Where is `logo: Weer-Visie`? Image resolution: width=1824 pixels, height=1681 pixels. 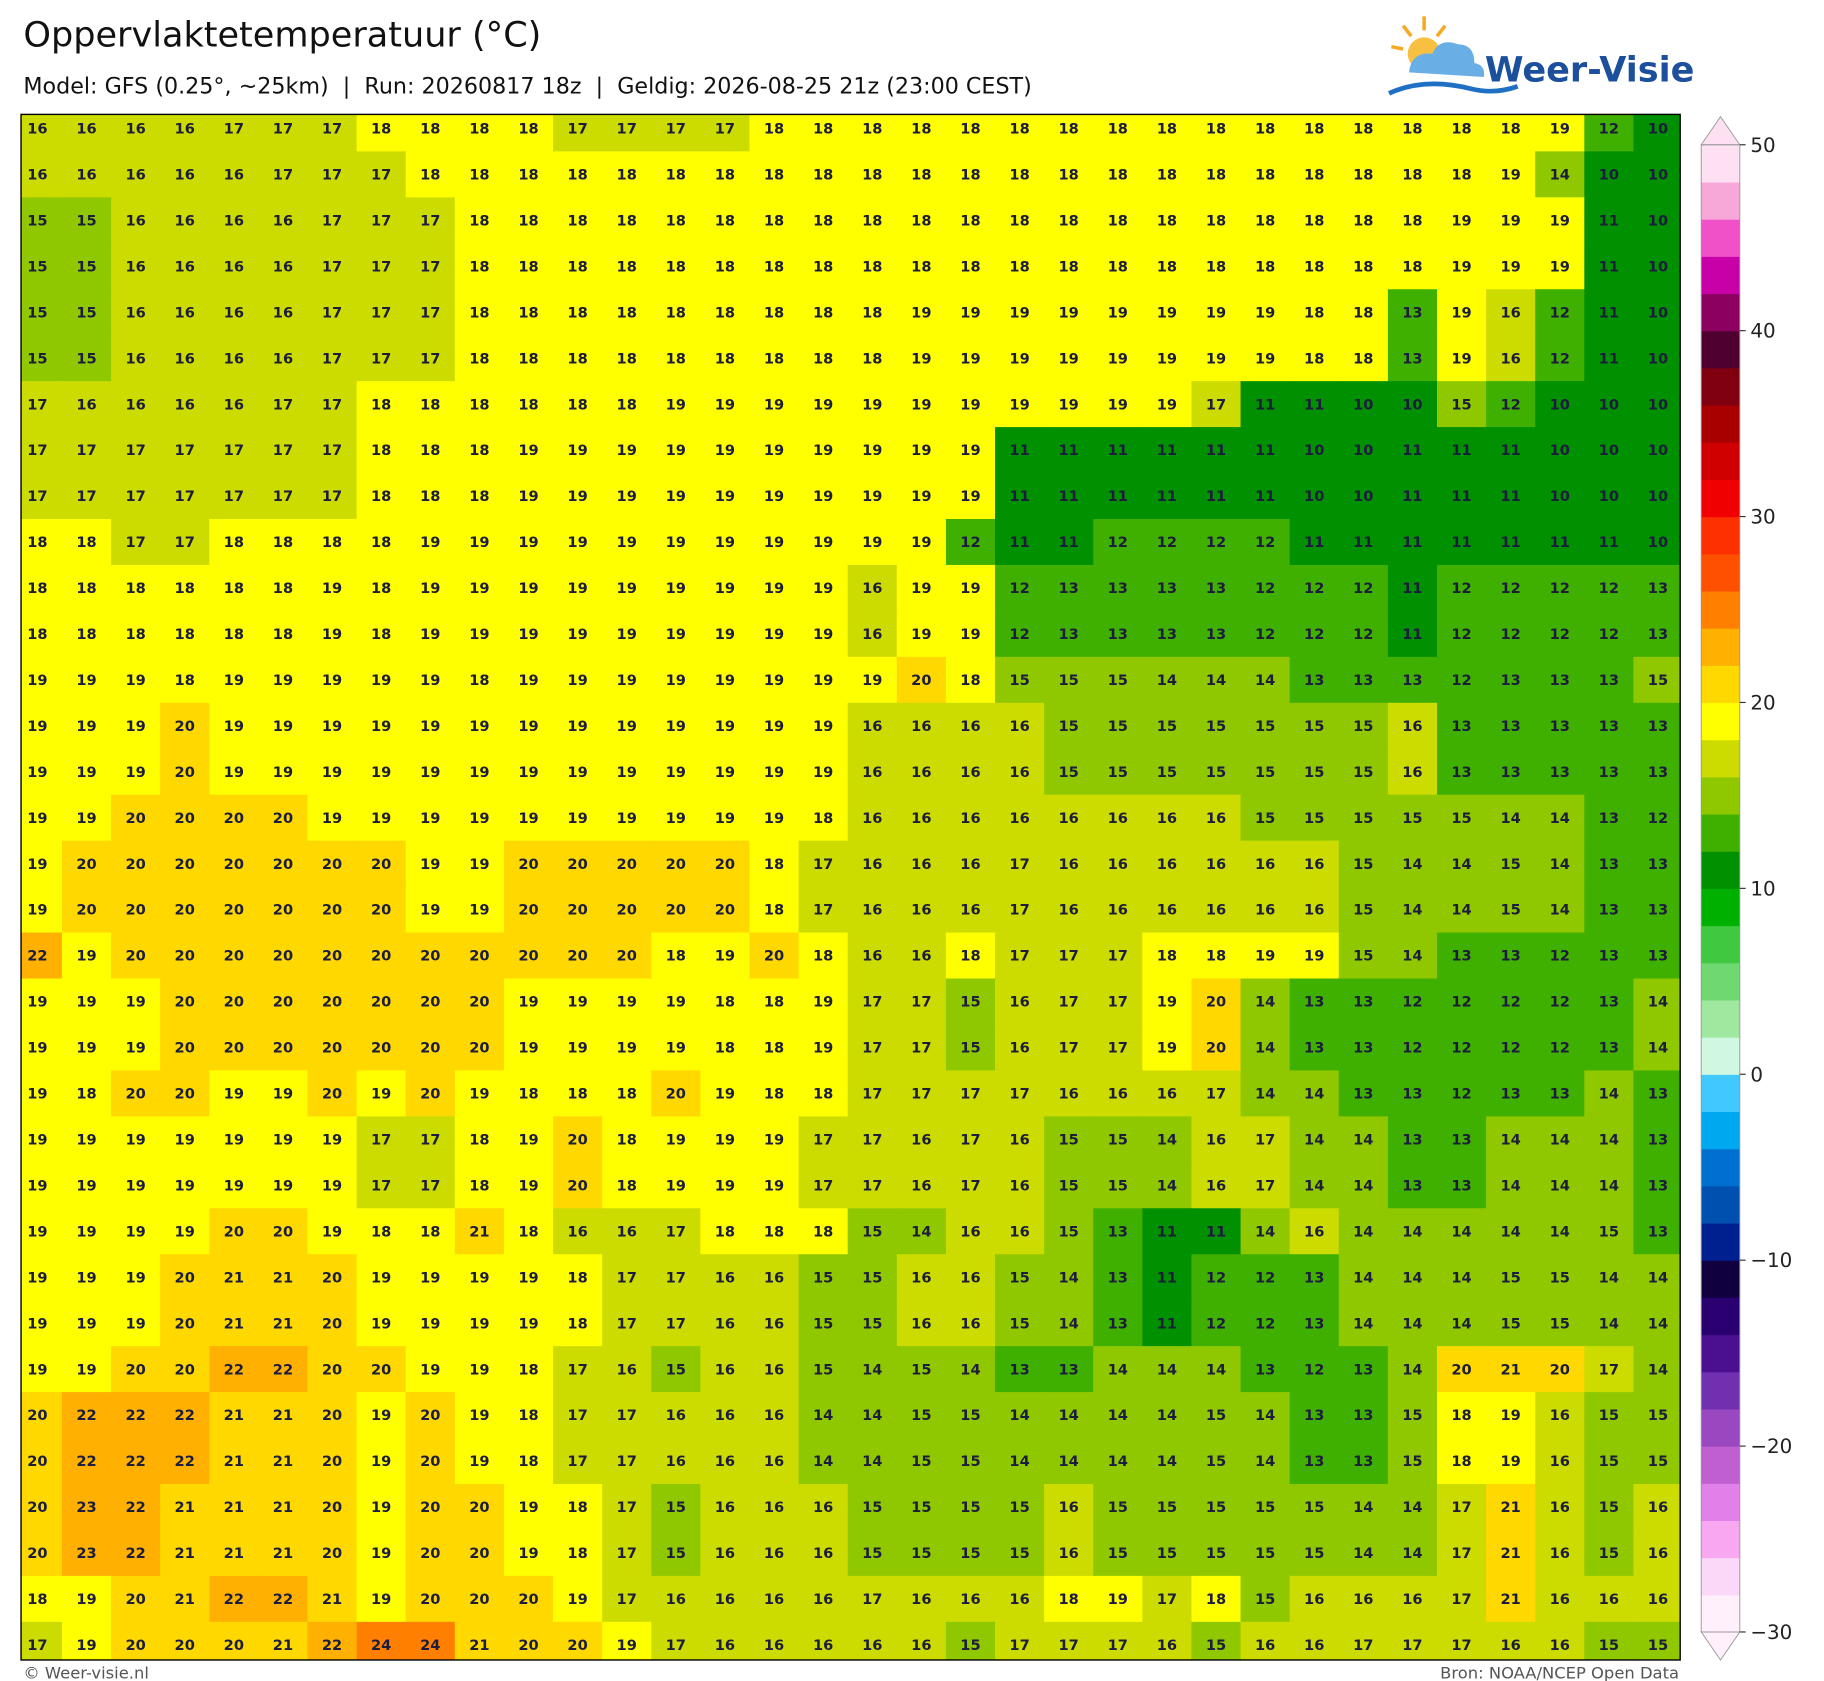 logo: Weer-Visie is located at coordinates (1541, 56).